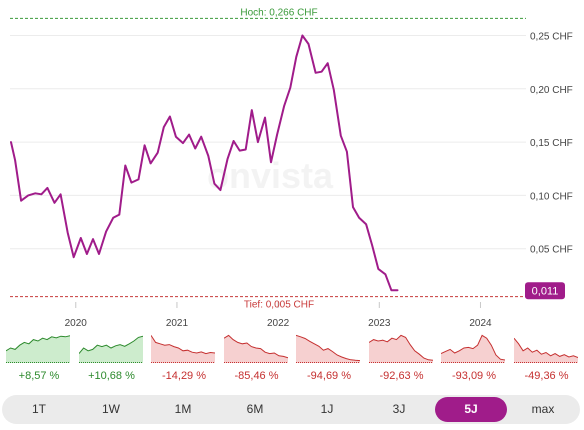 This screenshot has width=584, height=430. Describe the element at coordinates (183, 409) in the screenshot. I see `range-button-1m: 1M` at that location.